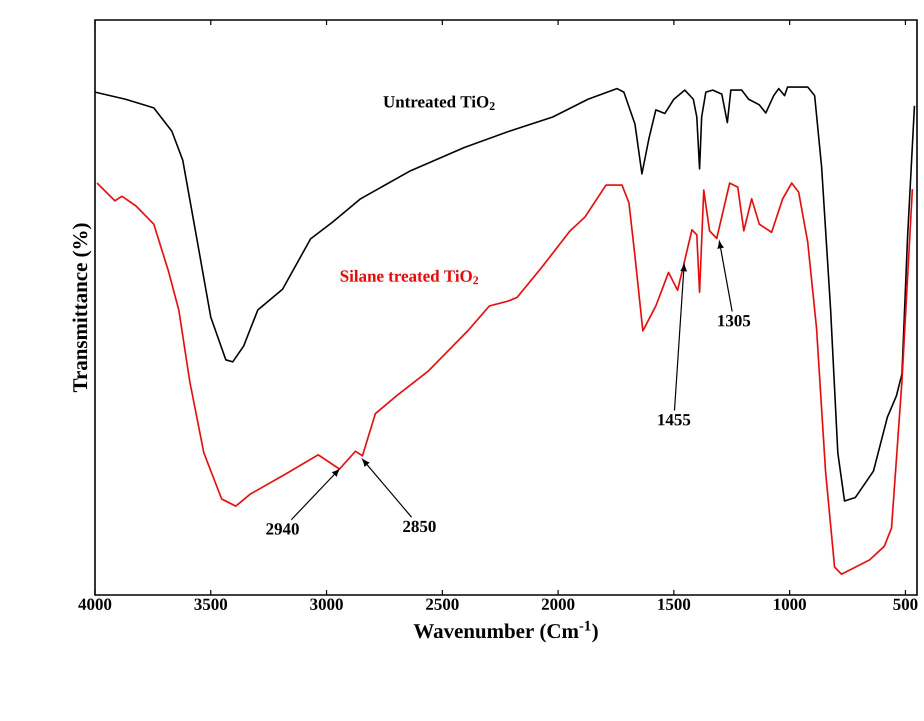 This screenshot has width=924, height=721. What do you see at coordinates (439, 103) in the screenshot?
I see `series-label: Untreated TiO$_{2}$` at bounding box center [439, 103].